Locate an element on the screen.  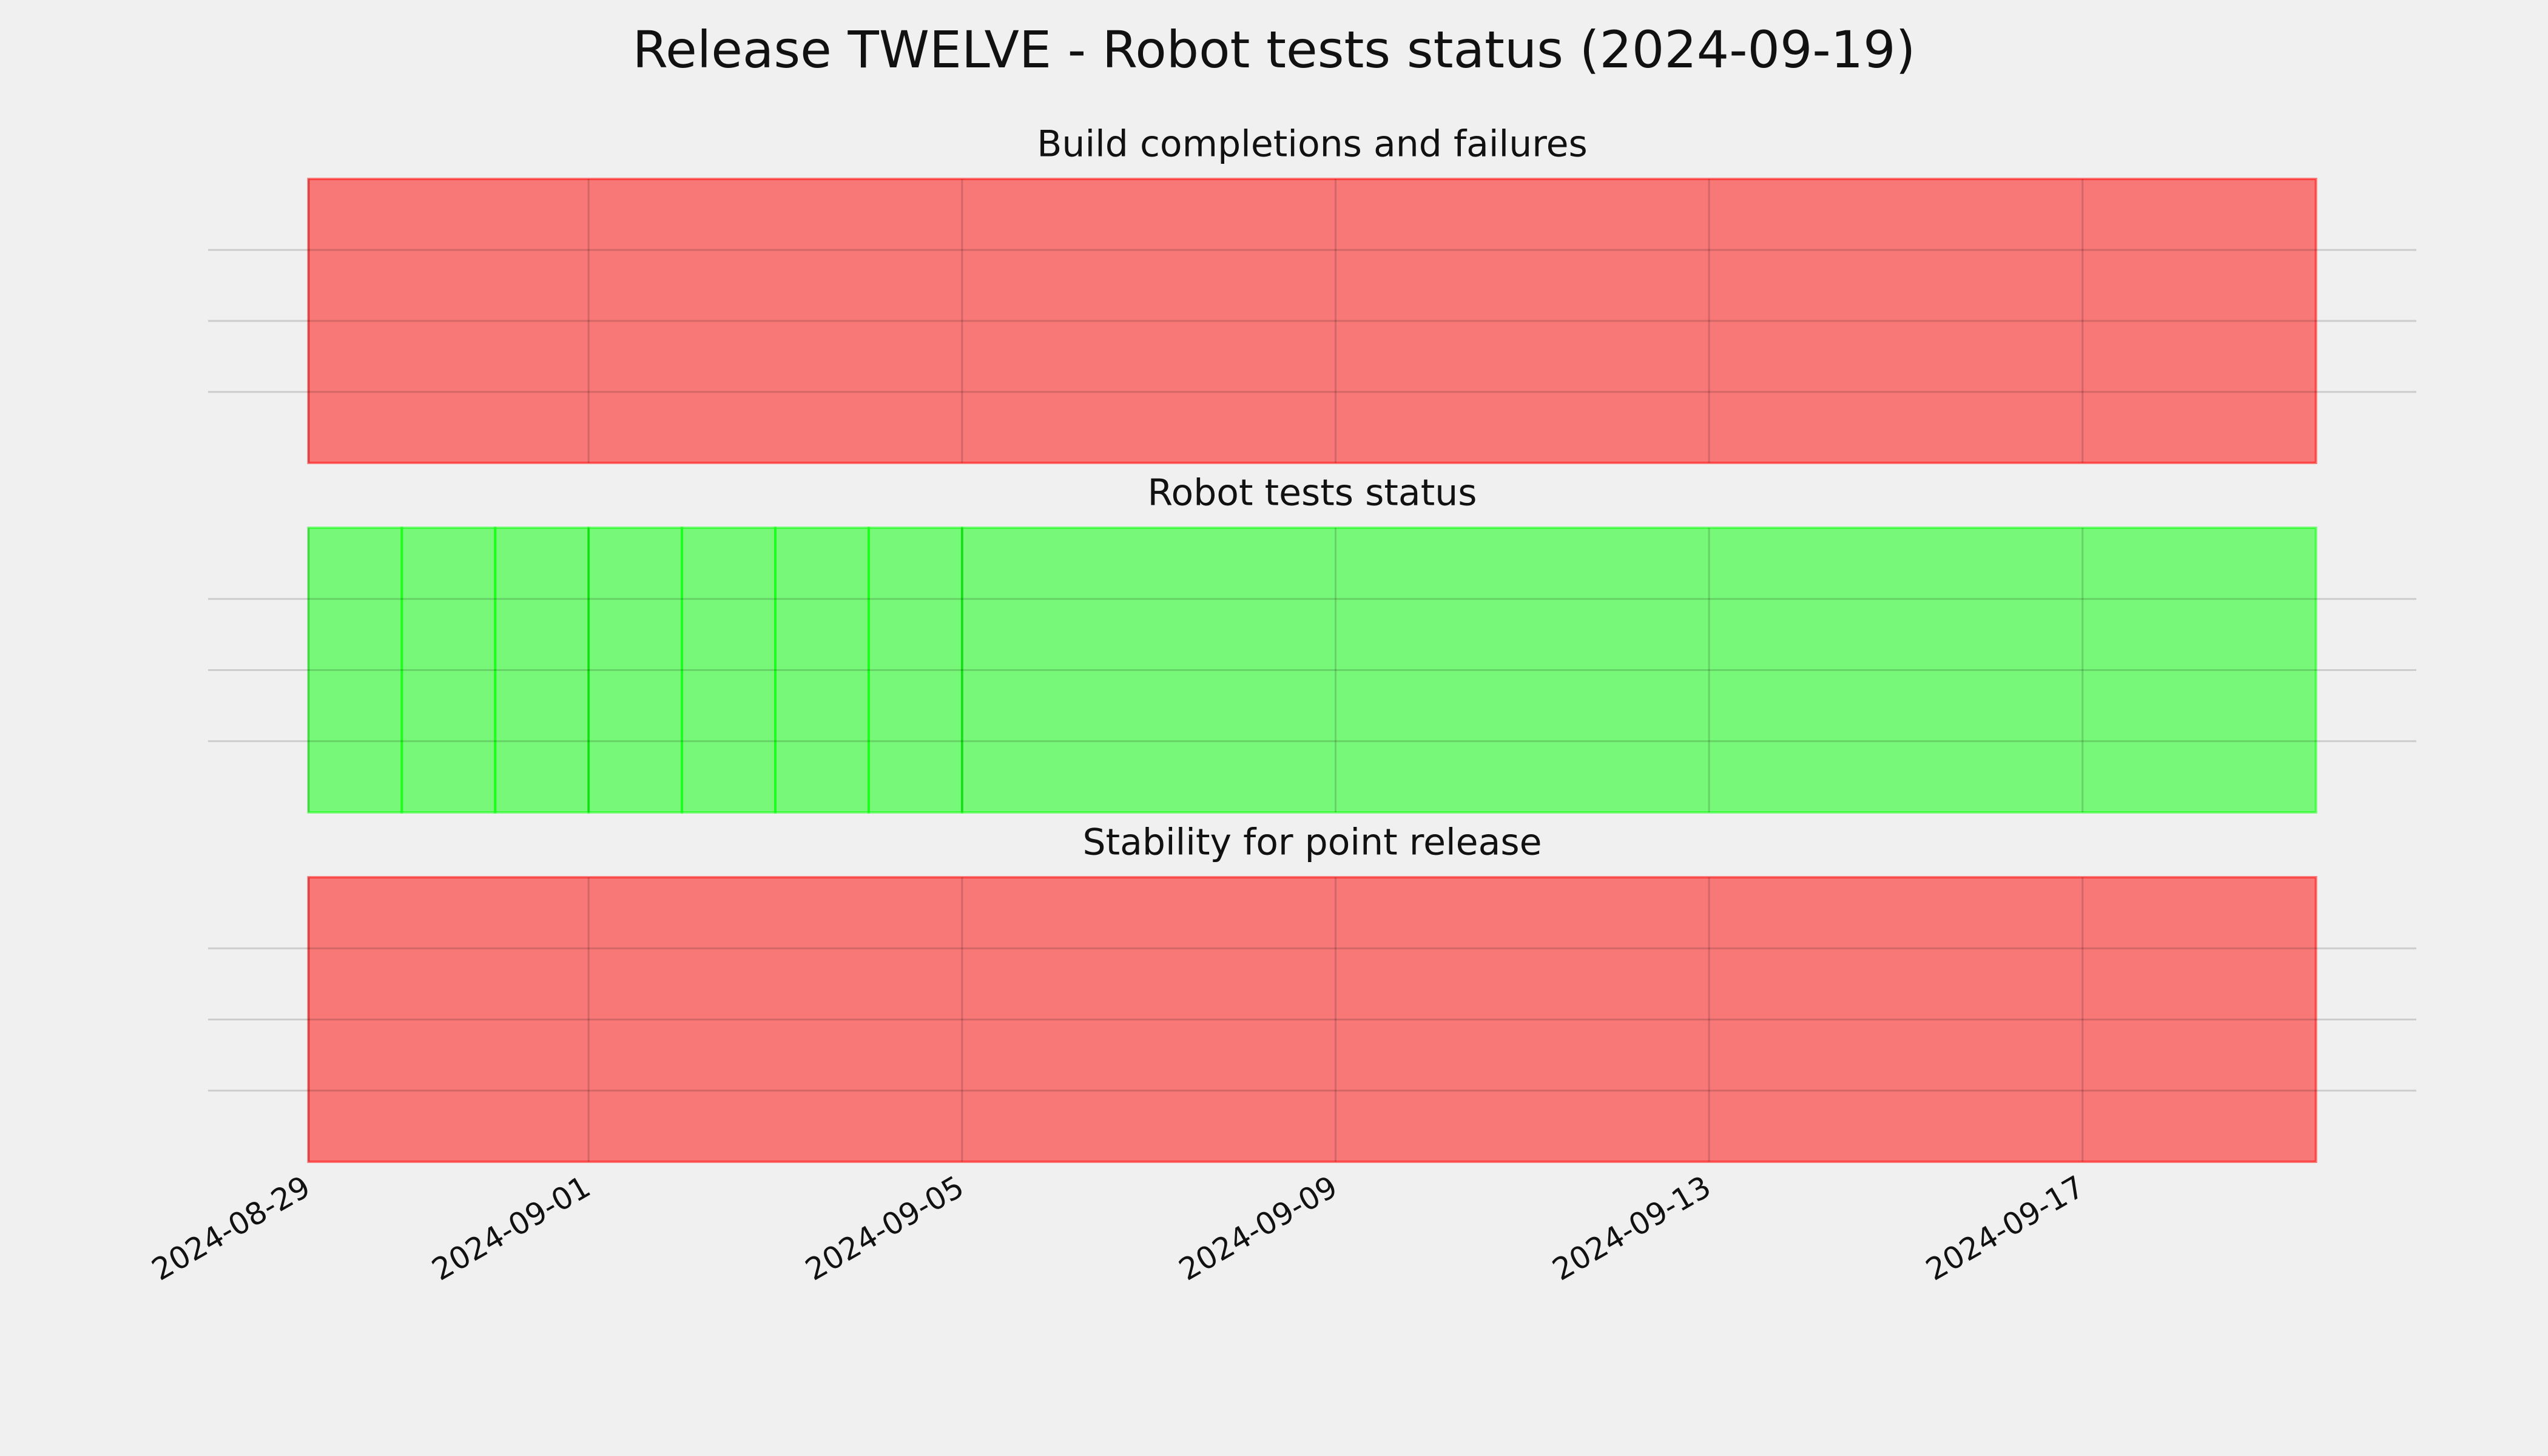
panel-title: Robot tests status is located at coordinates (1312, 493).